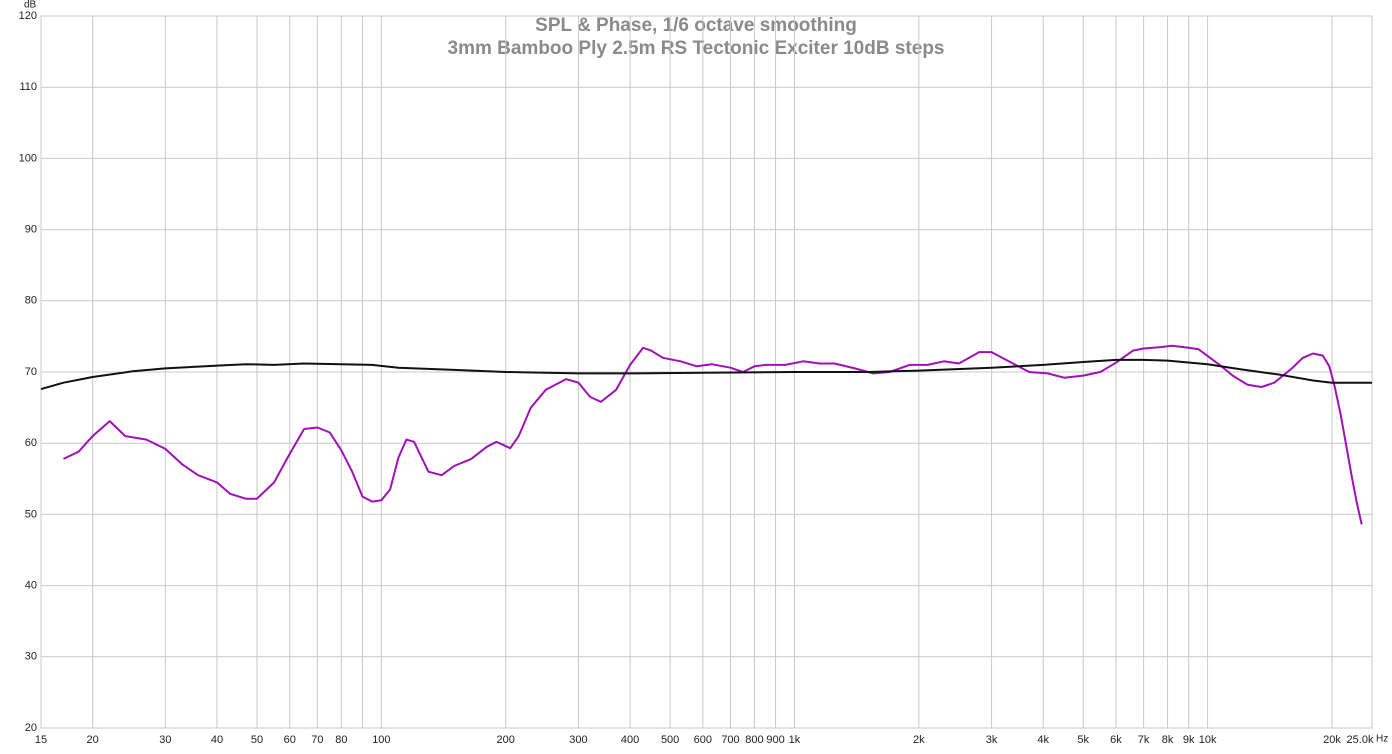 This screenshot has height=754, width=1392. What do you see at coordinates (31, 514) in the screenshot?
I see `y-tick-label: 50` at bounding box center [31, 514].